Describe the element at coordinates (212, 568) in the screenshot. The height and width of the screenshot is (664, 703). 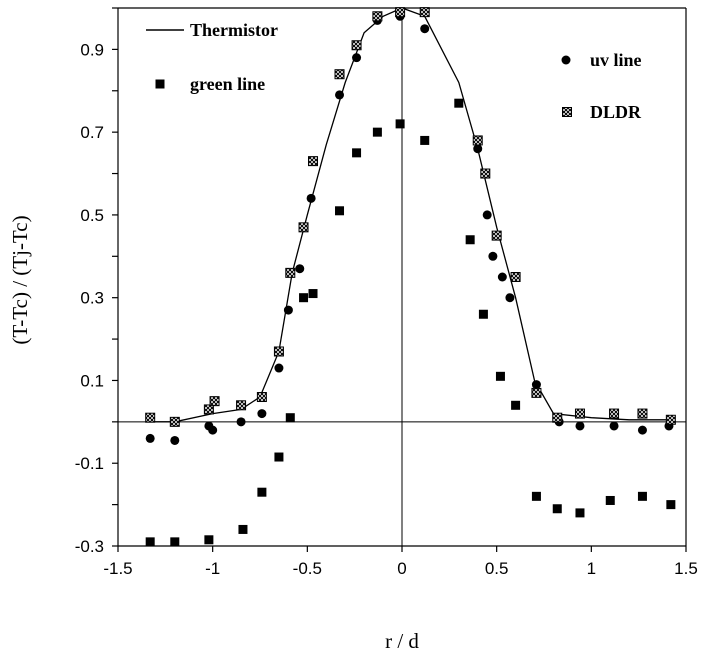
I see `x-tick-label: -1` at that location.